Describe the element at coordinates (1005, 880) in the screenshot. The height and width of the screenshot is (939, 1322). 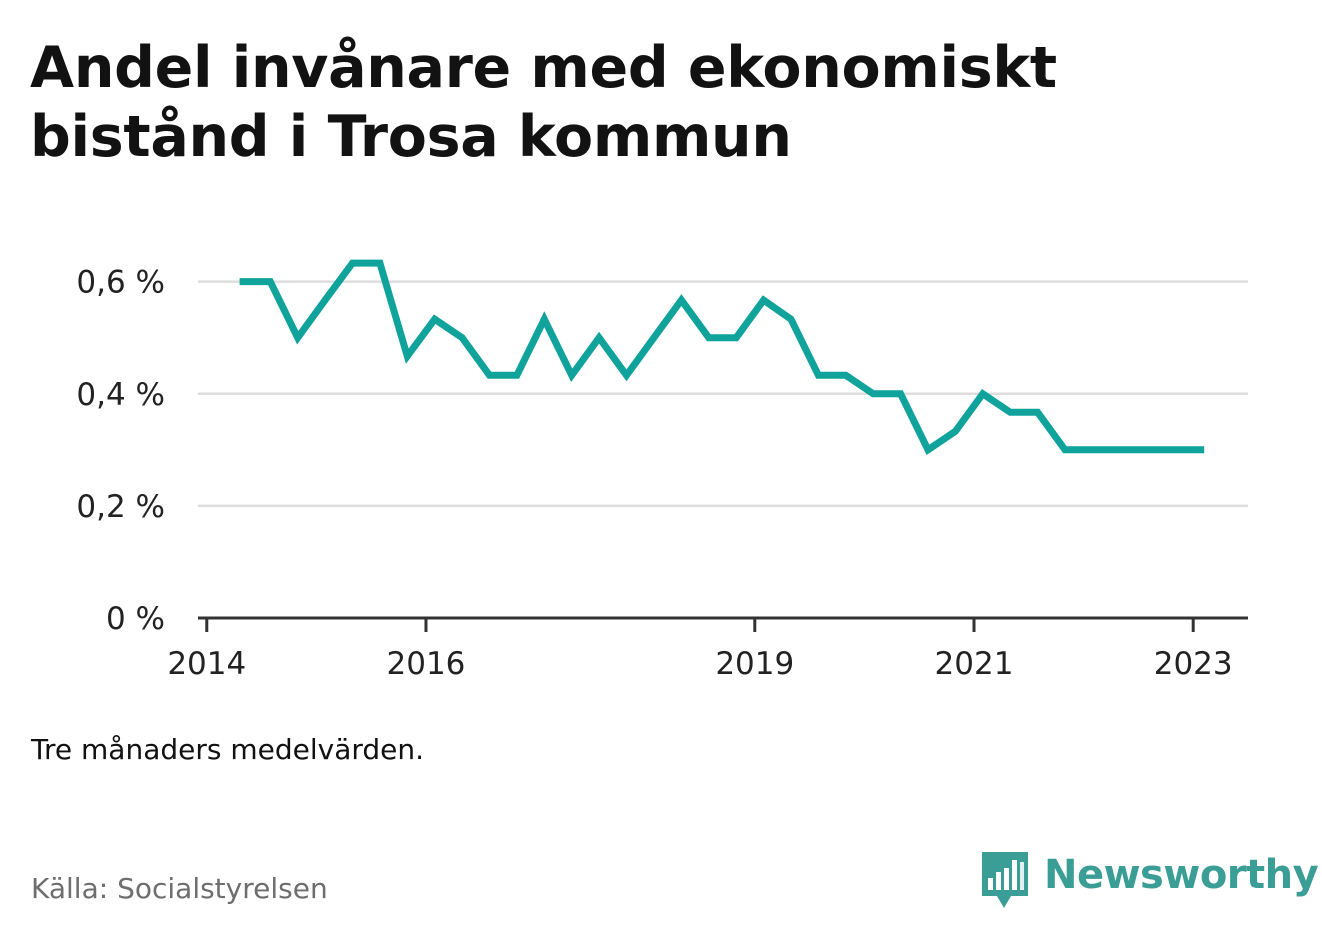
I see `bar-chart-speech-bubble-icon` at that location.